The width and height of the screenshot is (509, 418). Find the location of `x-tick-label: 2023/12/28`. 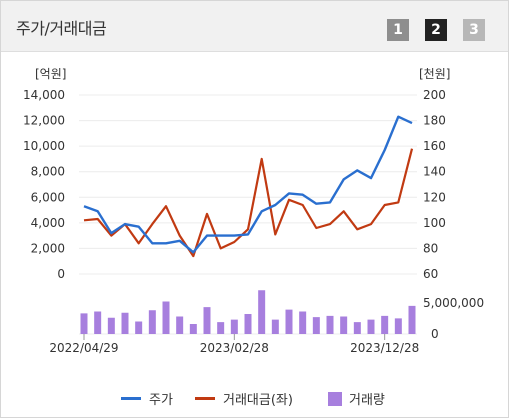

x-tick-label: 2023/12/28 is located at coordinates (384, 348).